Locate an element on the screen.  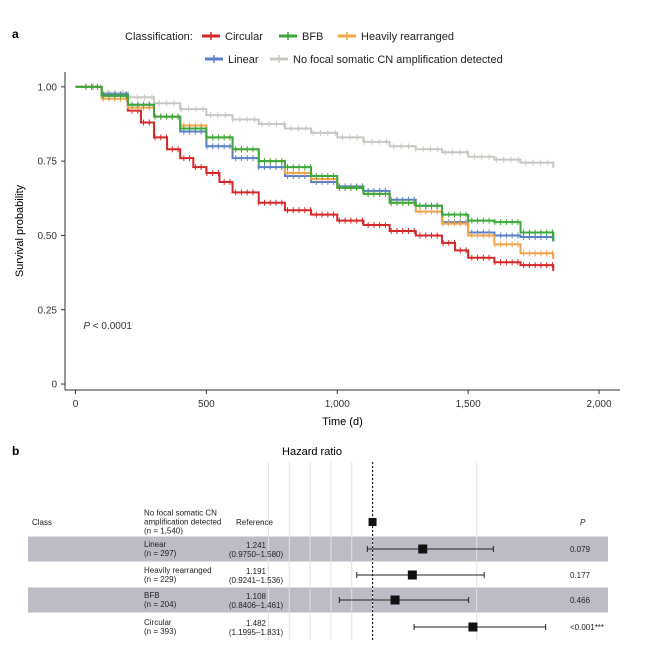
y-tick-label: 0 is located at coordinates (54, 385).